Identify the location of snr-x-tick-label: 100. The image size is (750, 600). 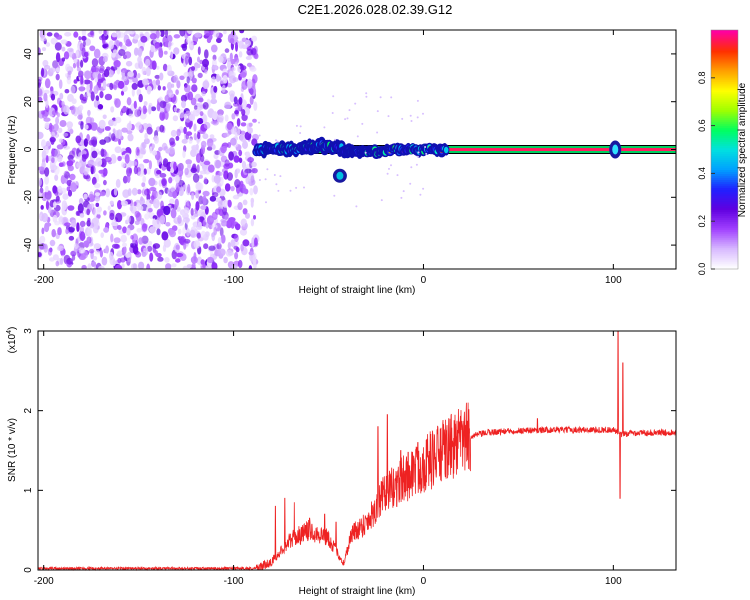
(613, 581).